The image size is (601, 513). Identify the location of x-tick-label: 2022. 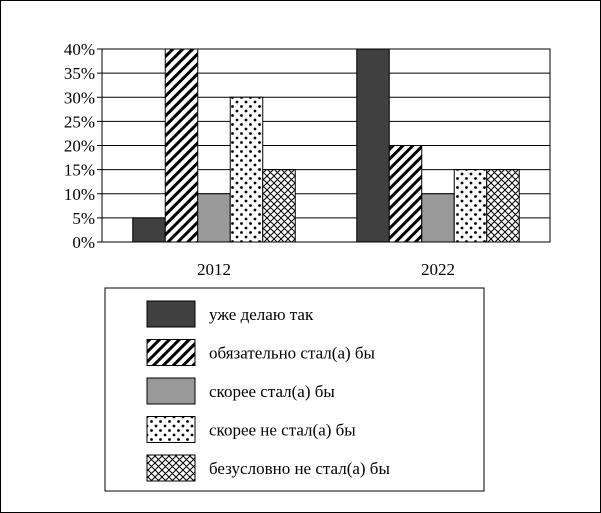
(438, 269).